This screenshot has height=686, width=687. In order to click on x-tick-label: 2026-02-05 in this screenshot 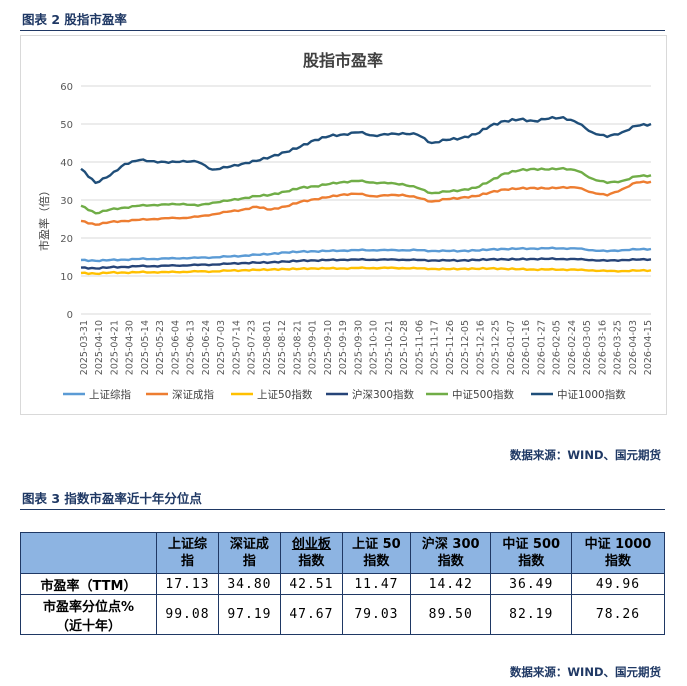, I will do `click(557, 347)`.